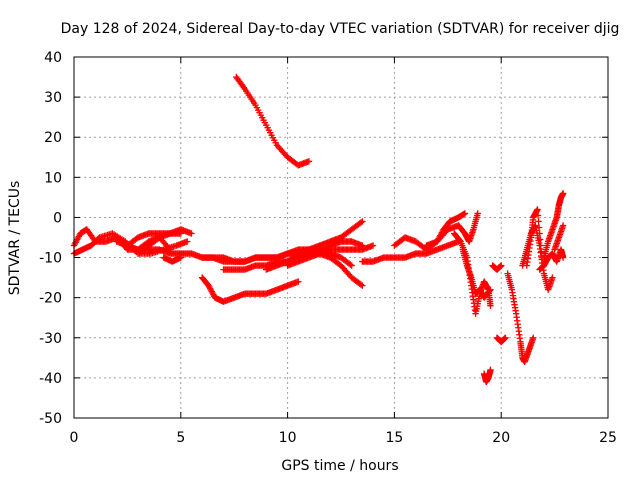  What do you see at coordinates (172, 259) in the screenshot?
I see `series-arc-f` at bounding box center [172, 259].